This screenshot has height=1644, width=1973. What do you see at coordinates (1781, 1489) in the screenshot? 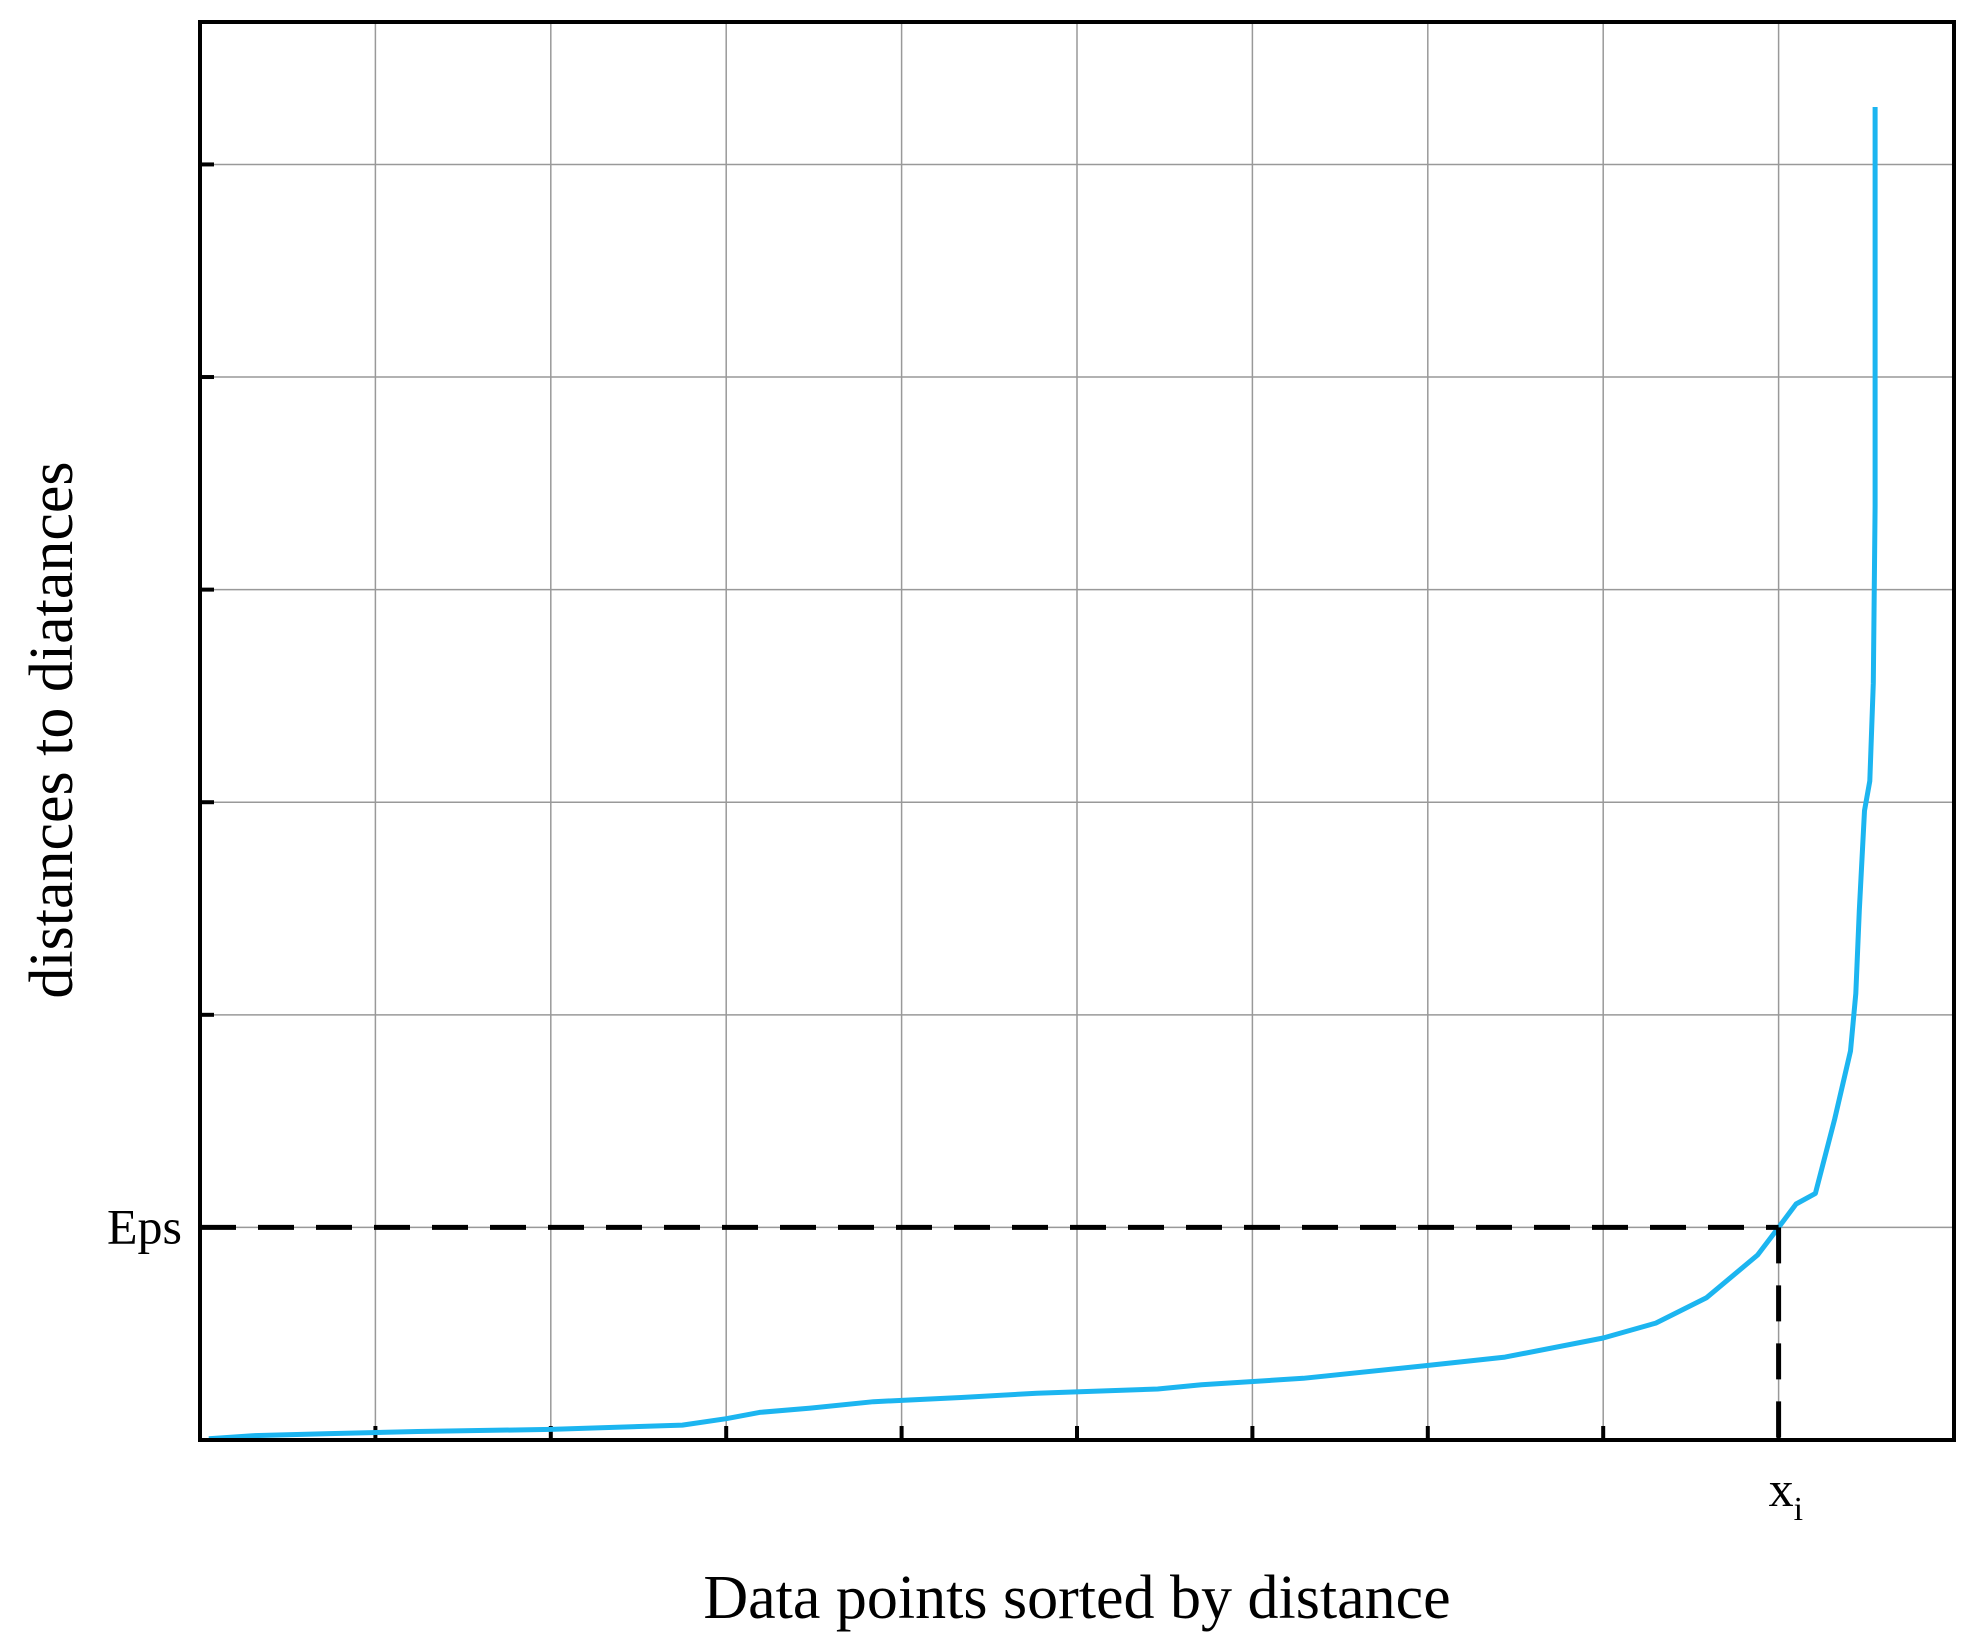
I see `xi-label-main: x` at bounding box center [1781, 1489].